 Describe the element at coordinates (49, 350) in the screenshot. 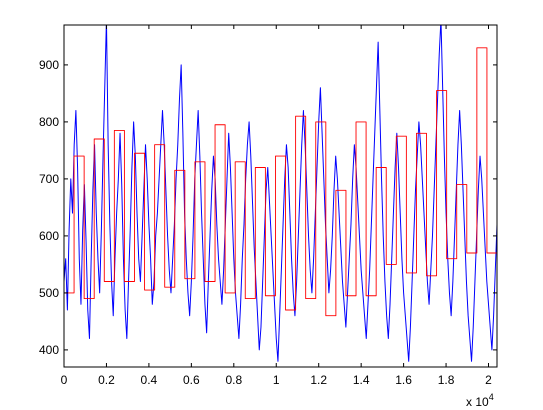

I see `y-tick-label: 400` at that location.